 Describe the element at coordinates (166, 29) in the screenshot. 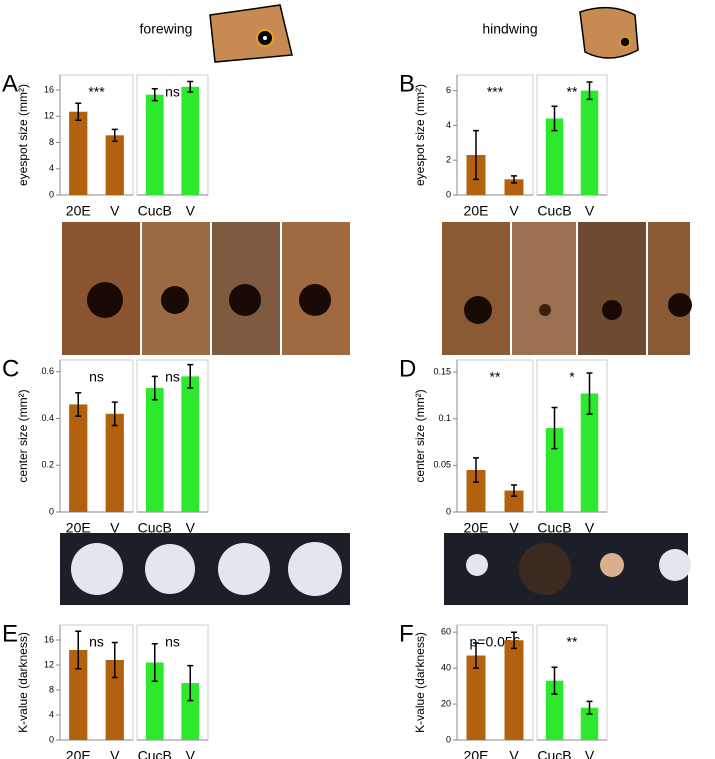

I see `header-label: forewing` at that location.